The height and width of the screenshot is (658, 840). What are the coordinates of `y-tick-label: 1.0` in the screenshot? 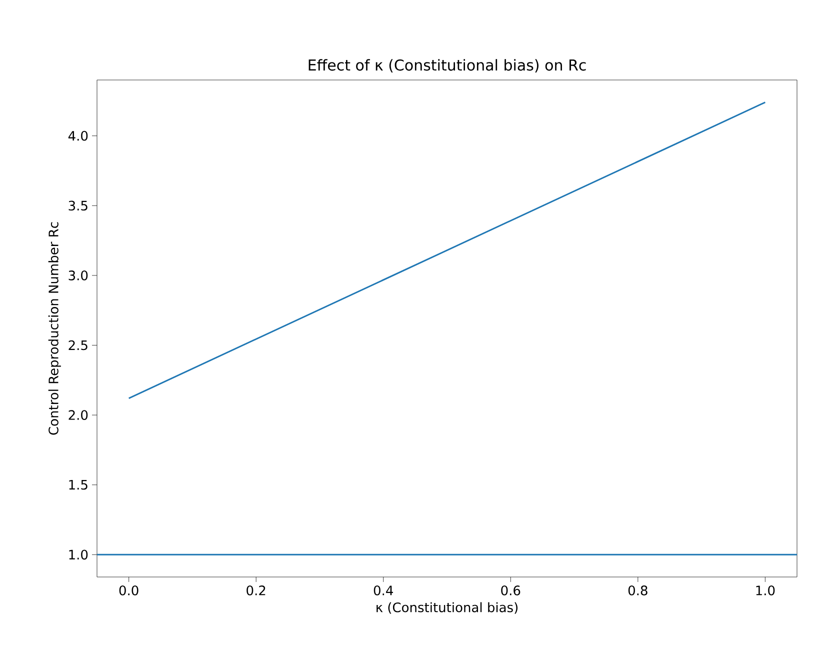 It's located at (78, 555).